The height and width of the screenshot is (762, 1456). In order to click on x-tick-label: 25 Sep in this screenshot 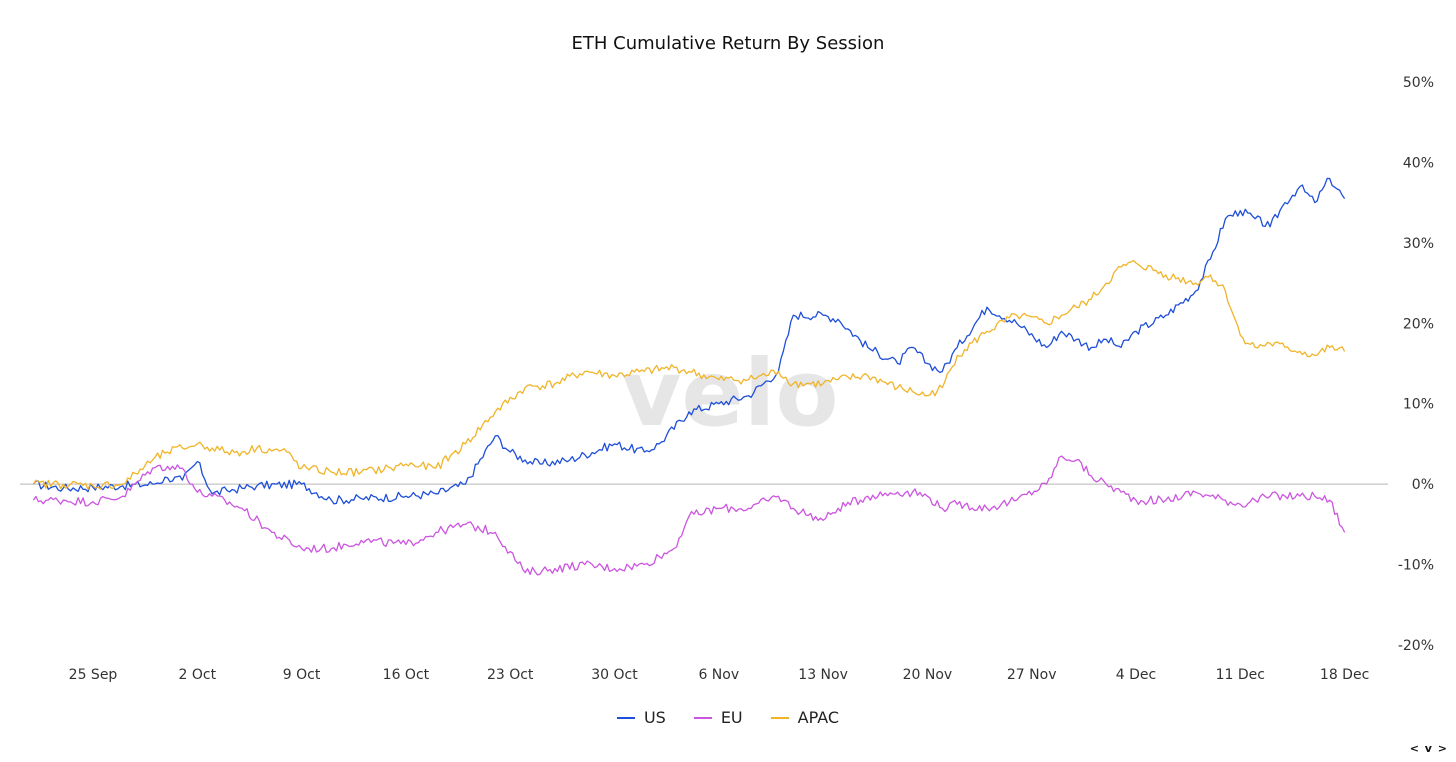, I will do `click(93, 675)`.